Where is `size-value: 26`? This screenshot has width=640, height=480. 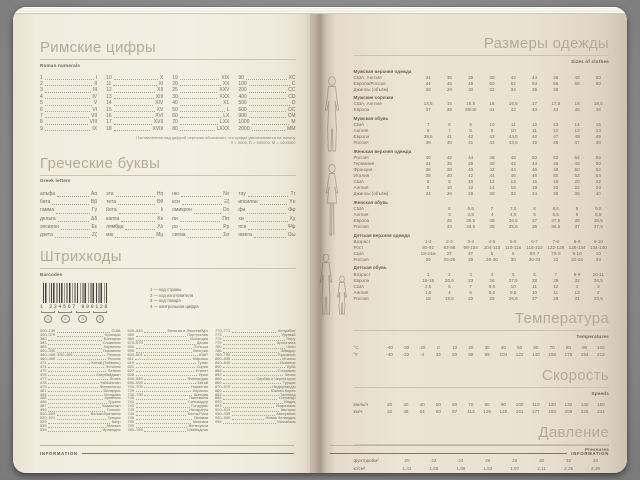 size-value: 26 is located at coordinates (492, 280).